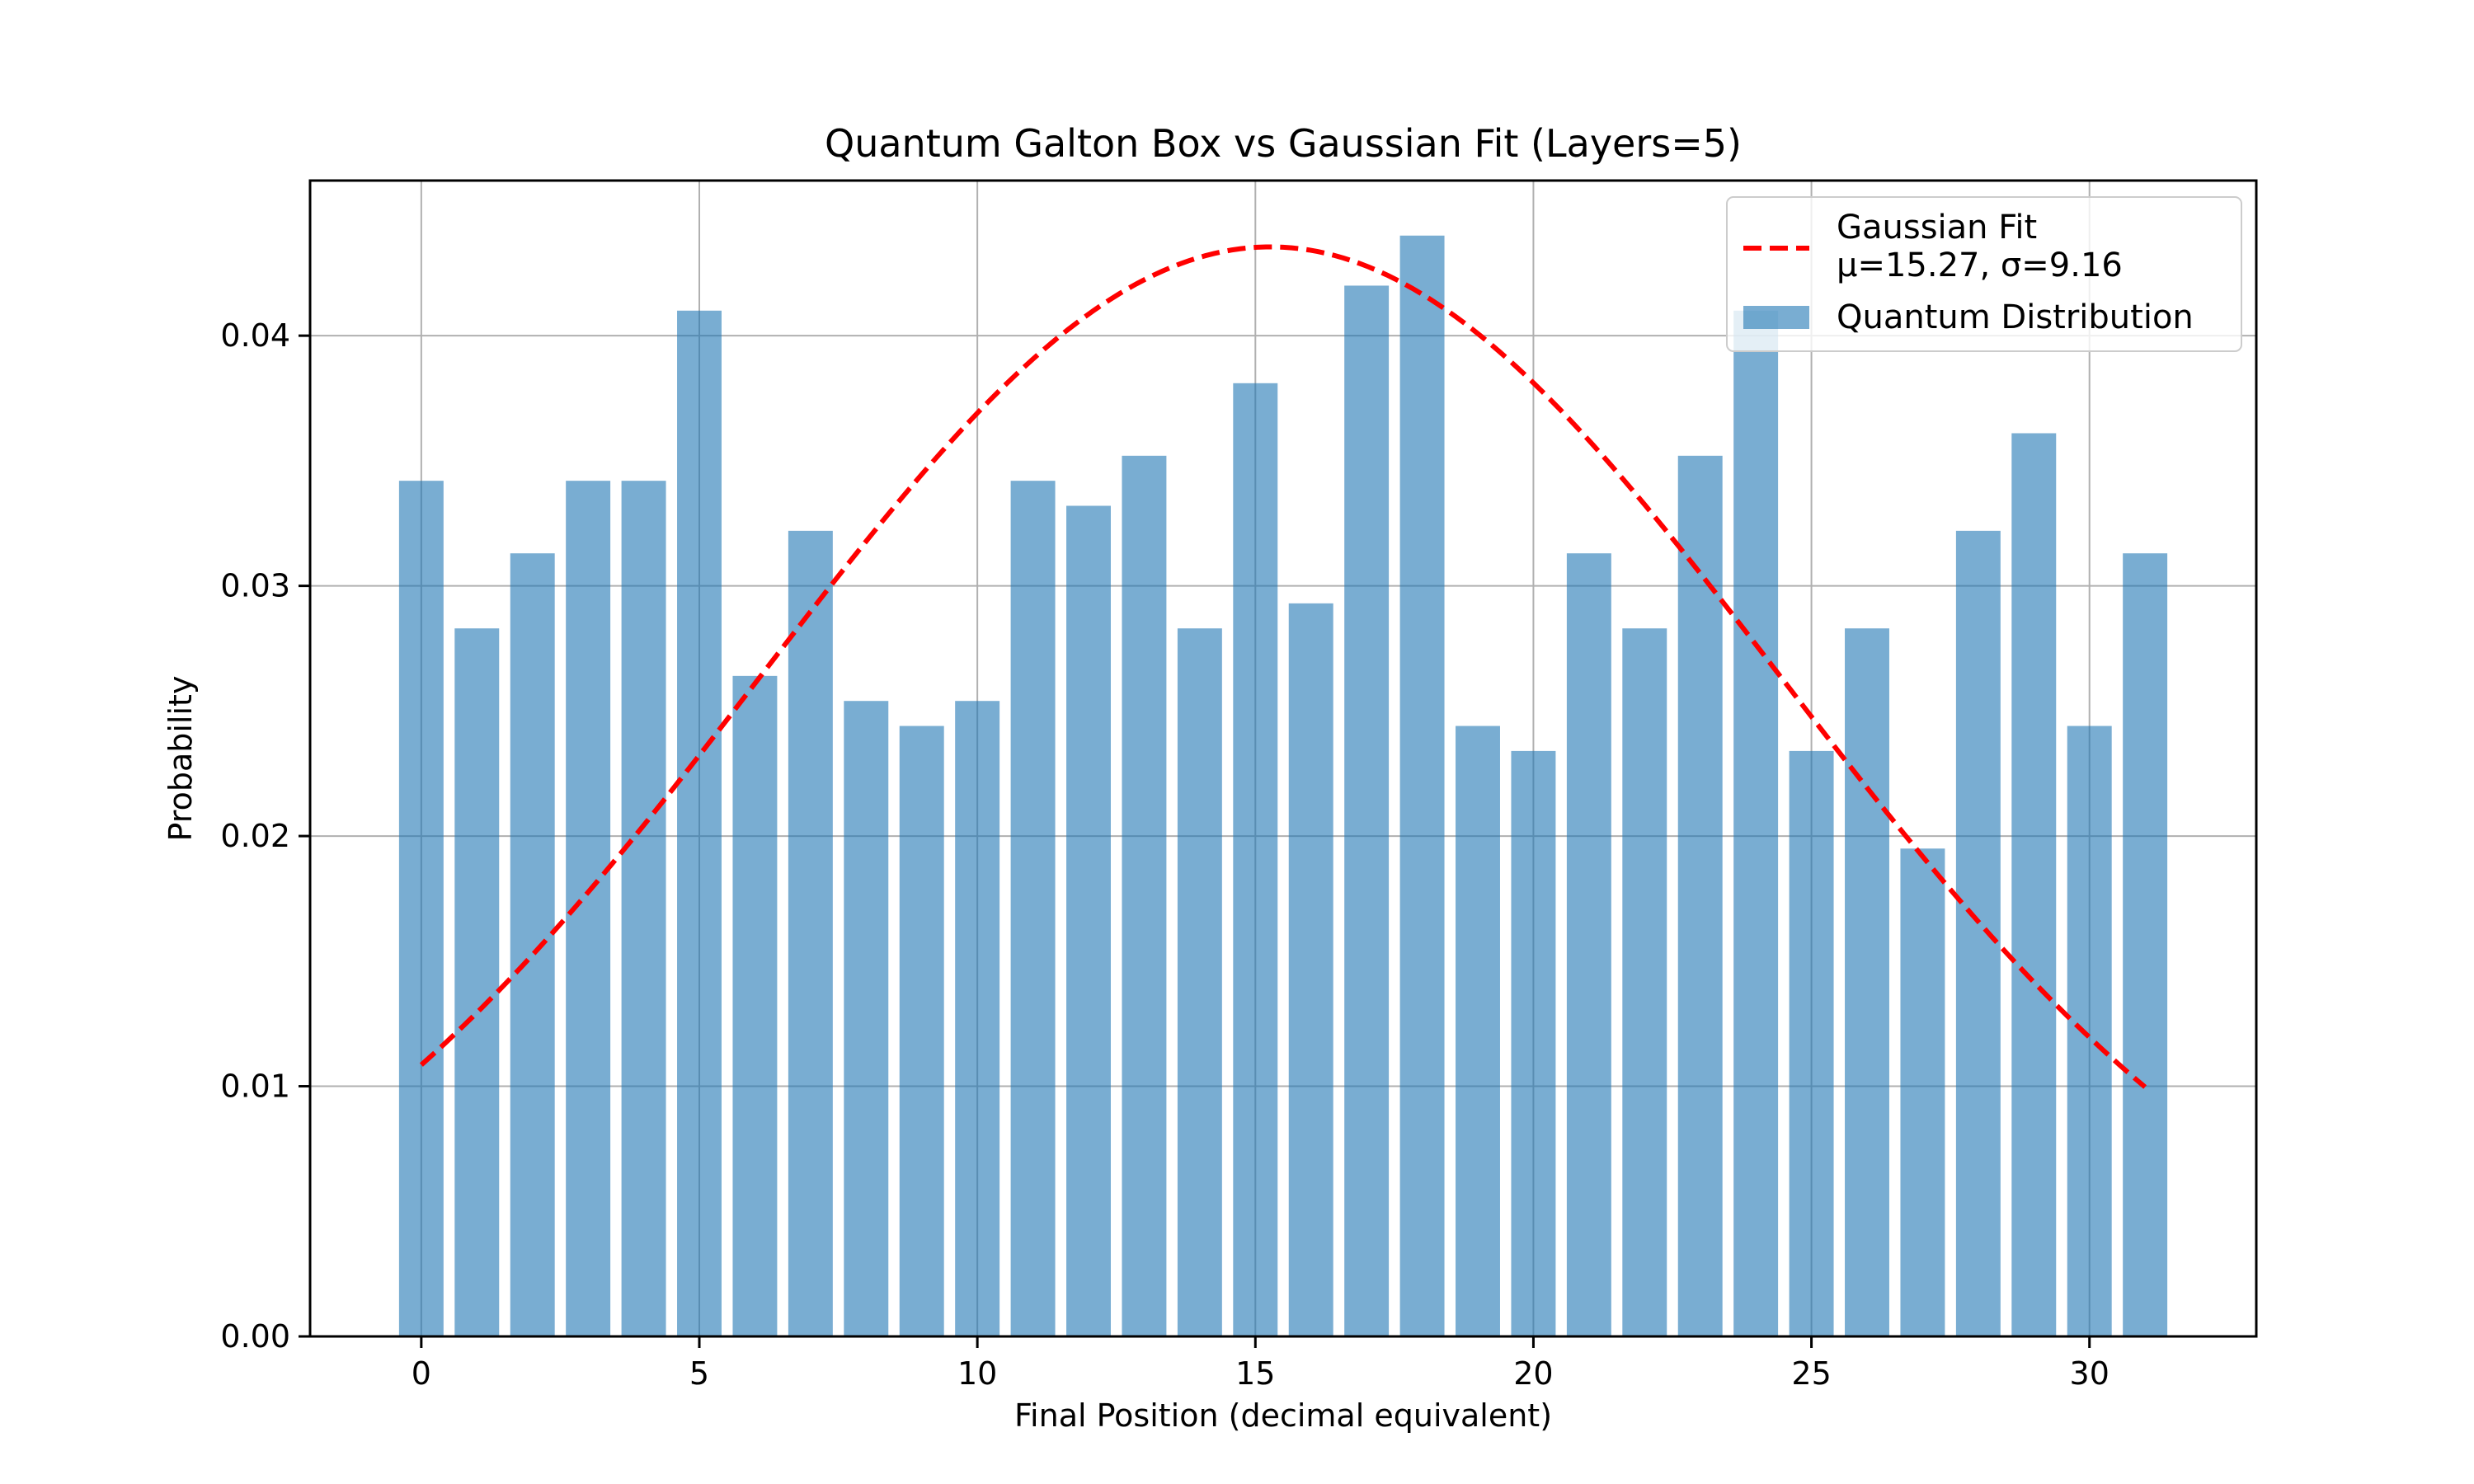 Image resolution: width=2474 pixels, height=1484 pixels. What do you see at coordinates (2015, 317) in the screenshot?
I see `legend-label-quantum: Quantum Distribution` at bounding box center [2015, 317].